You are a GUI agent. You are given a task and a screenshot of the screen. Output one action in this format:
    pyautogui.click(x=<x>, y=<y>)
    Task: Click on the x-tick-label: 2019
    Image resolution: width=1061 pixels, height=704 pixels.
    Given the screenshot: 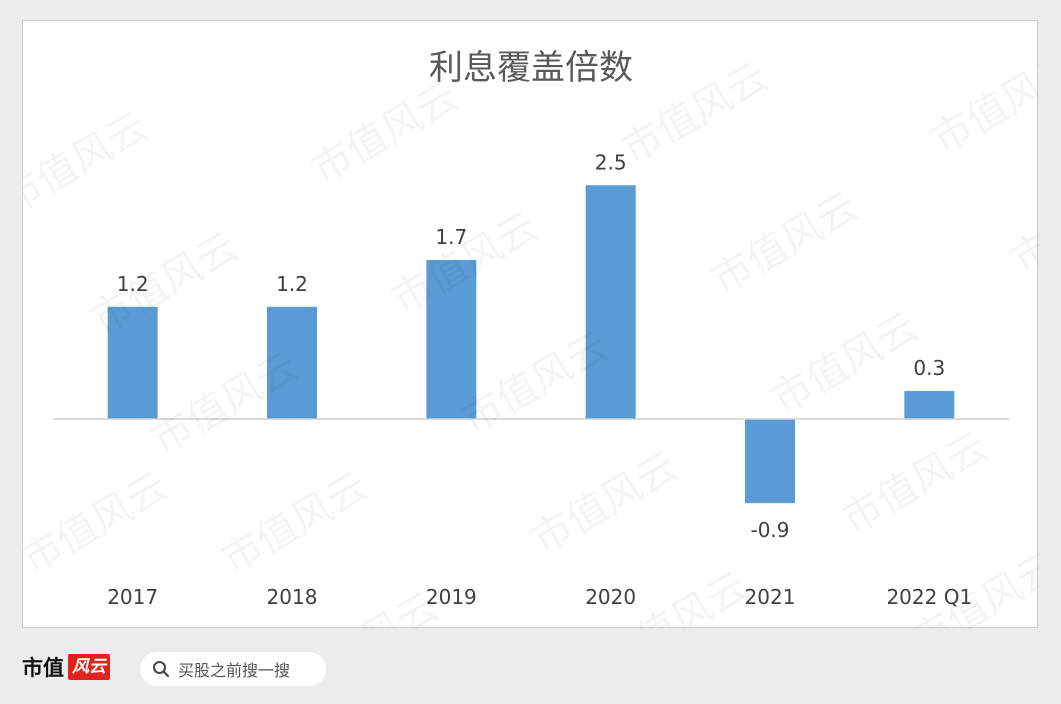 What is the action you would take?
    pyautogui.click(x=451, y=597)
    